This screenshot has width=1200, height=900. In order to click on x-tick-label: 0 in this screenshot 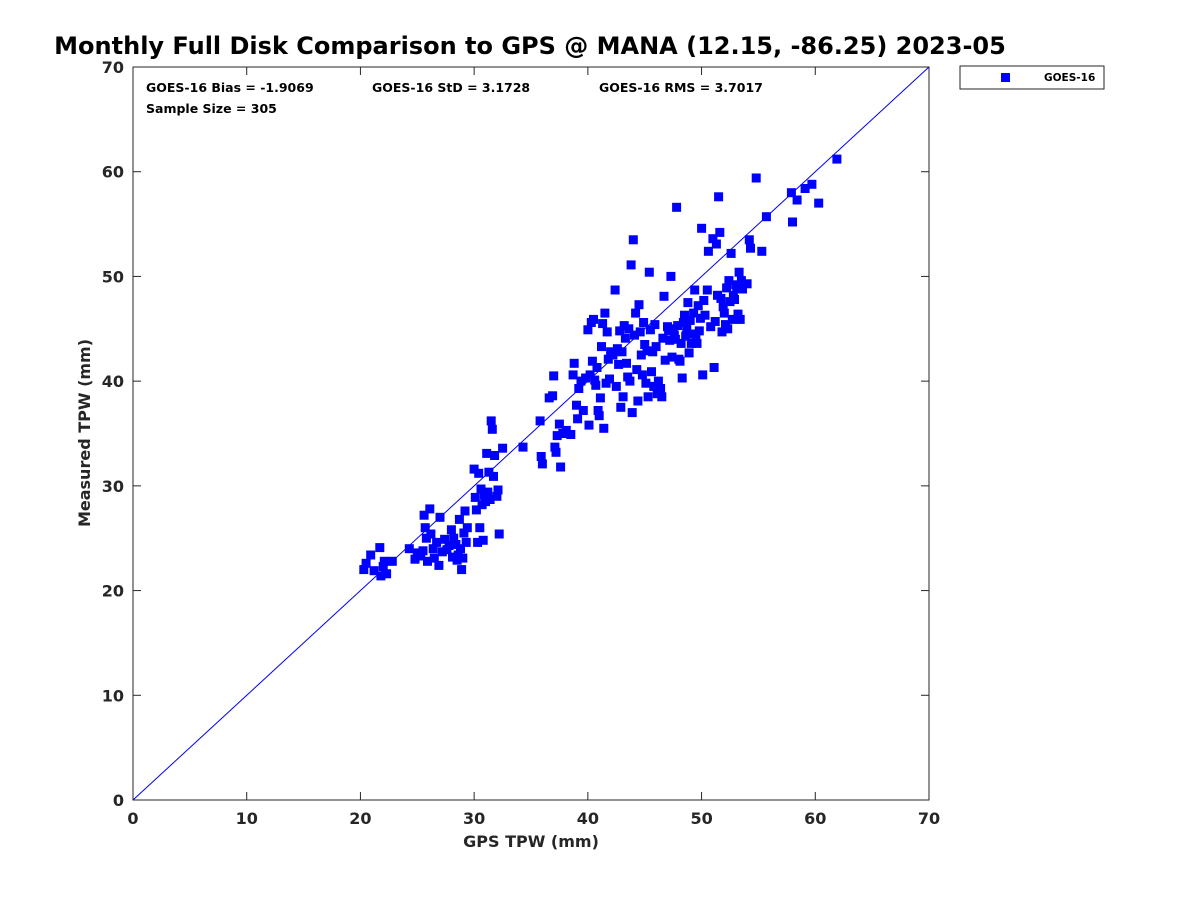, I will do `click(132, 818)`.